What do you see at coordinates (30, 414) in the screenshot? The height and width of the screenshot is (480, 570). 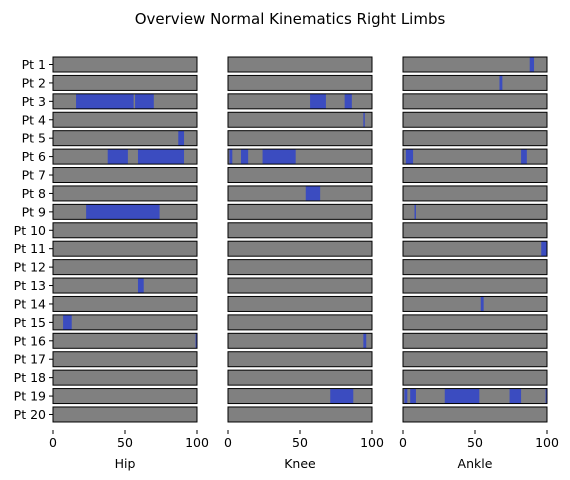 I see `patient-label: Pt 20` at bounding box center [30, 414].